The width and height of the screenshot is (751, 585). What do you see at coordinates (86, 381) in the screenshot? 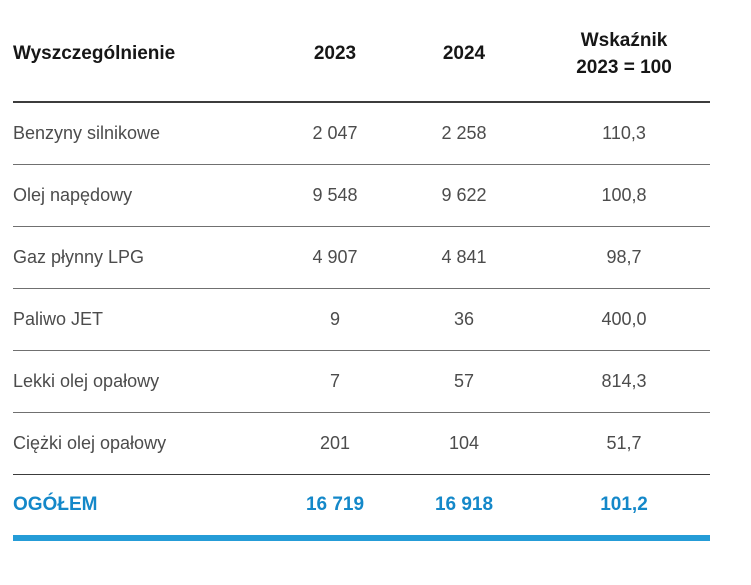
I see `row-label: Lekki olej opałowy` at bounding box center [86, 381].